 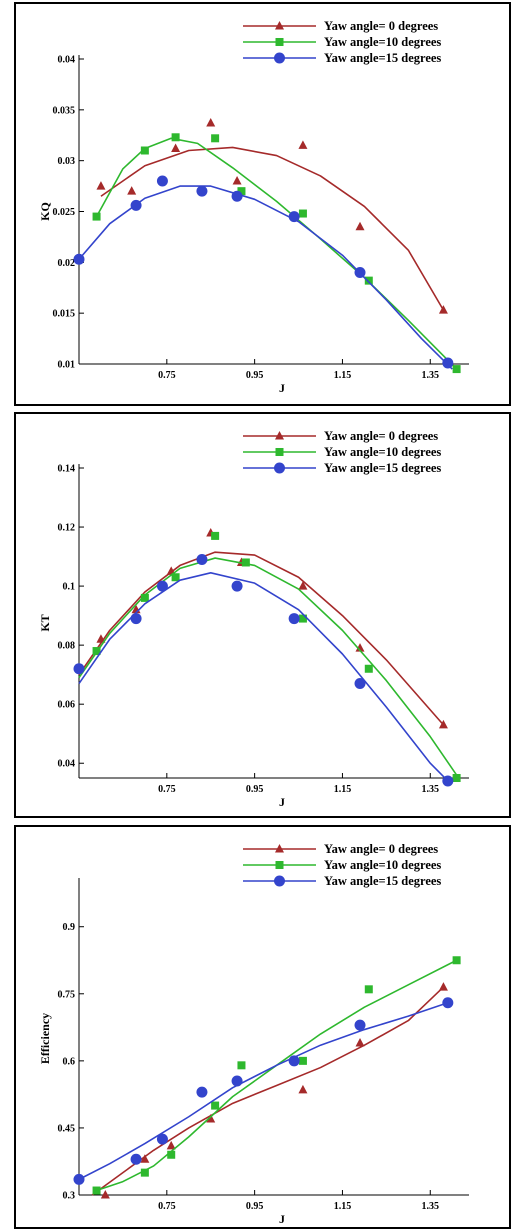 I want to click on y-tick-label: 0.1, so click(x=69, y=587).